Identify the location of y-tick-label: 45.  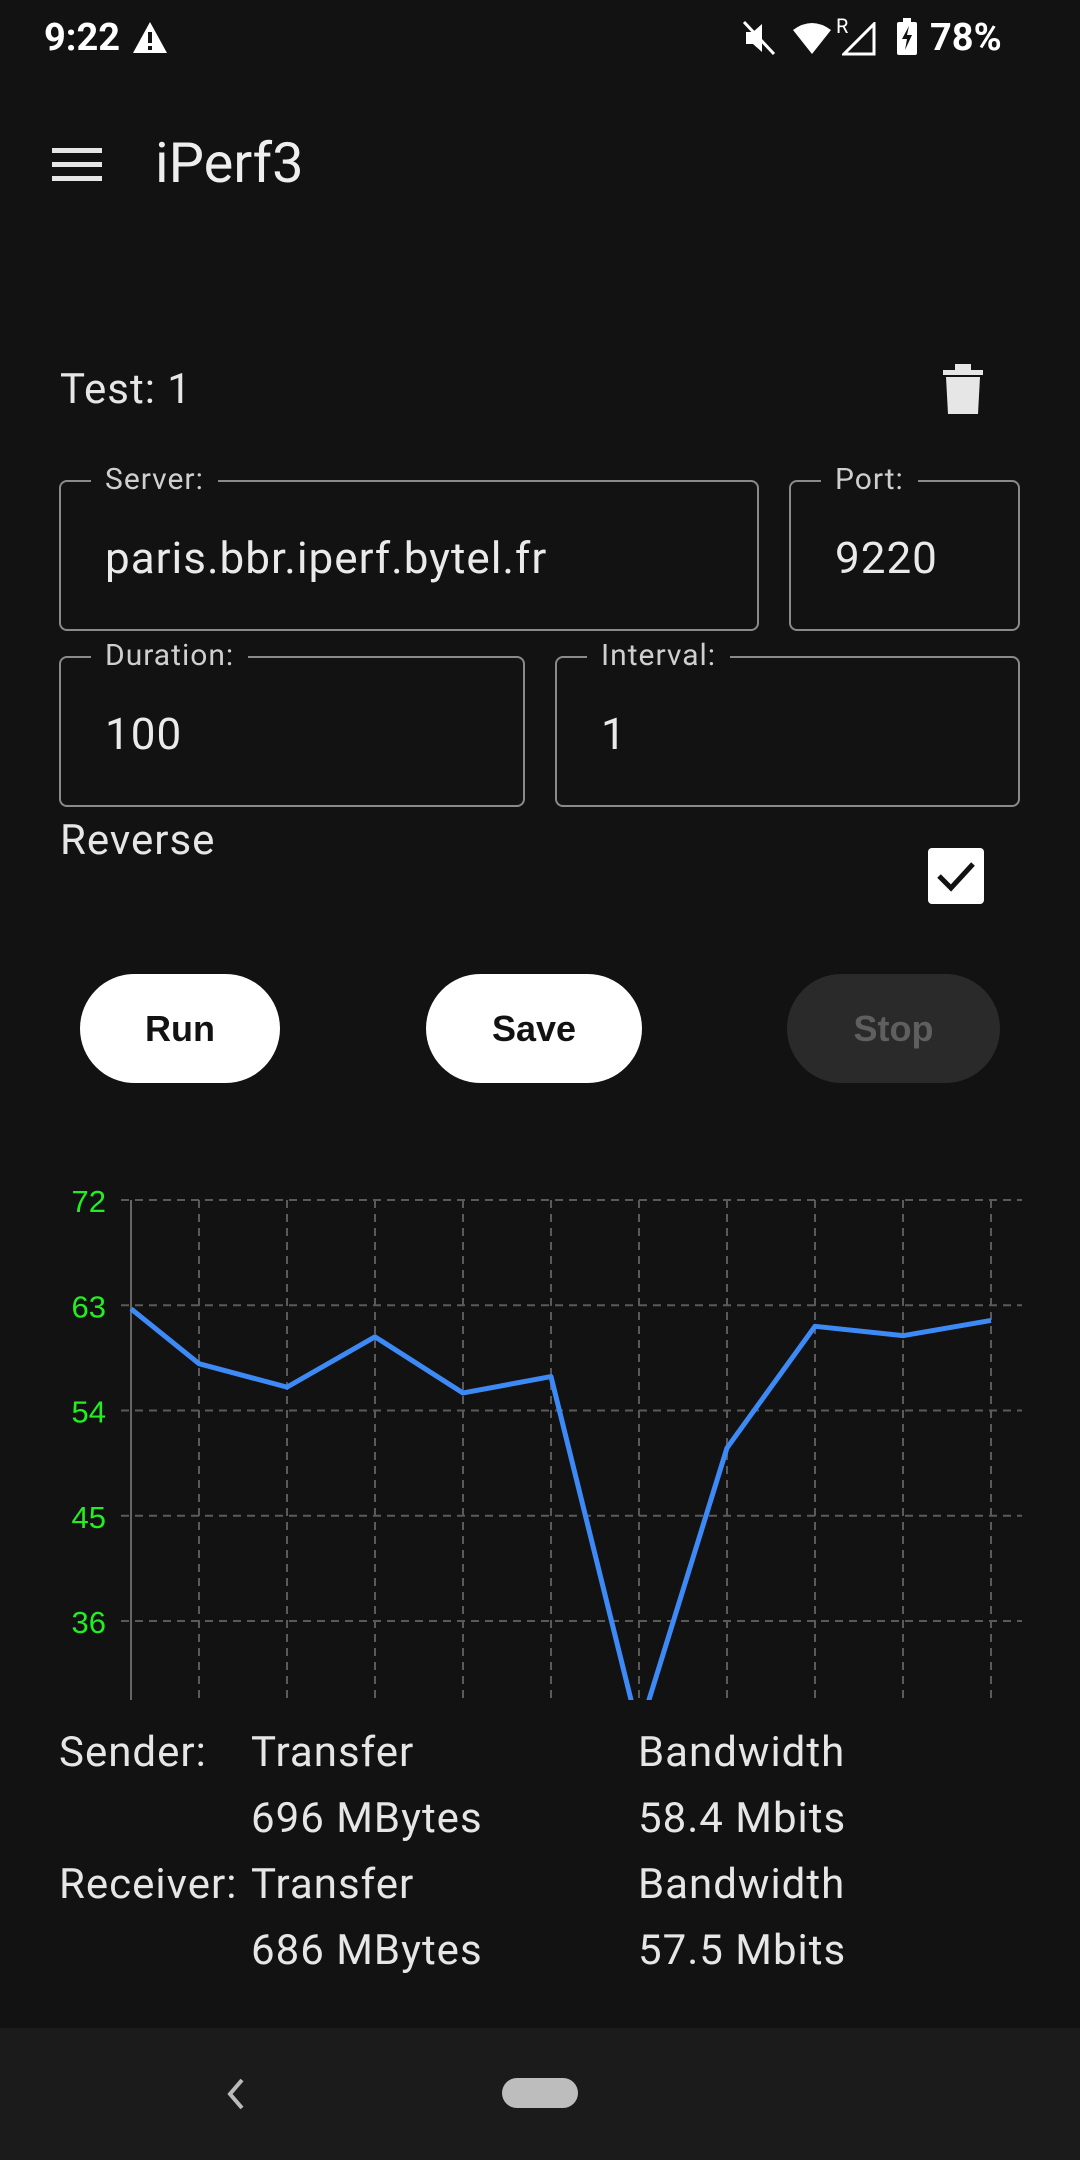
(89, 1517).